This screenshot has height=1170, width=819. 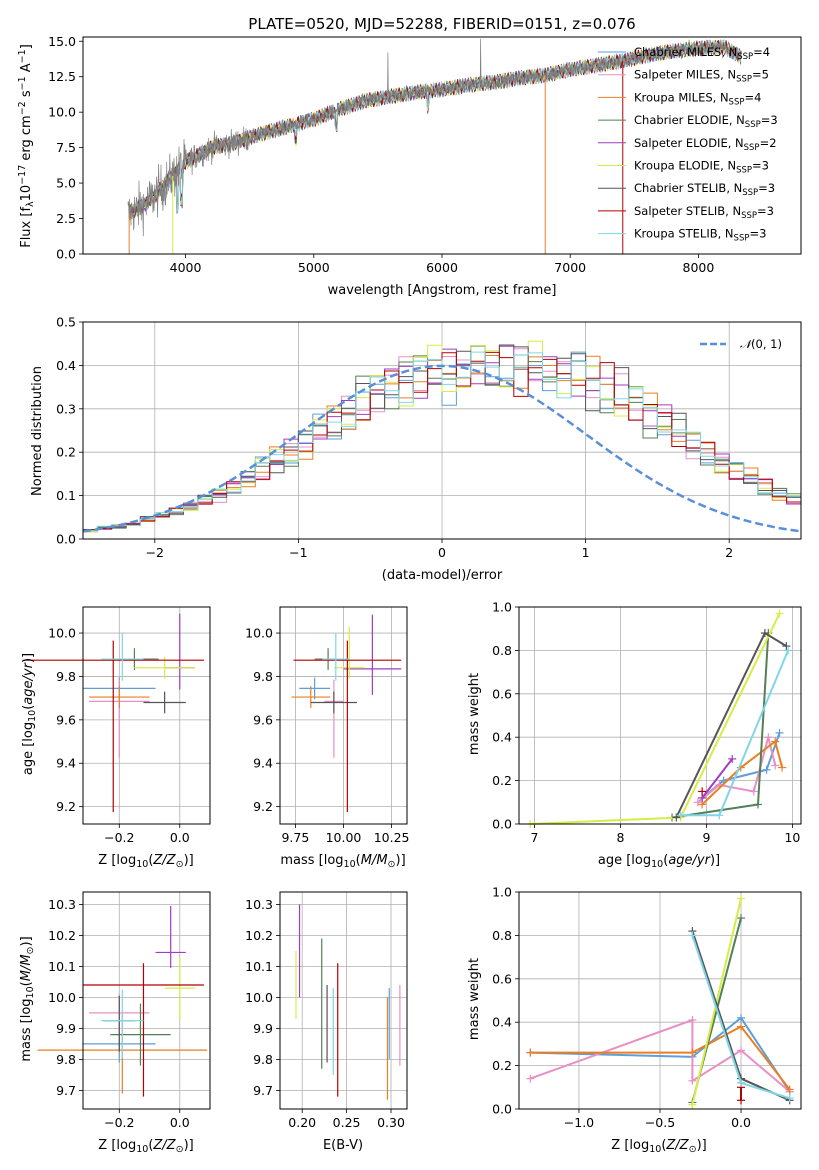 I want to click on mass-vs-ebv-panel: 0.20 0.25 0.30 9.7 9.8 9.9 10.0 10.1 10.2 10.3, so click(x=326, y=1010).